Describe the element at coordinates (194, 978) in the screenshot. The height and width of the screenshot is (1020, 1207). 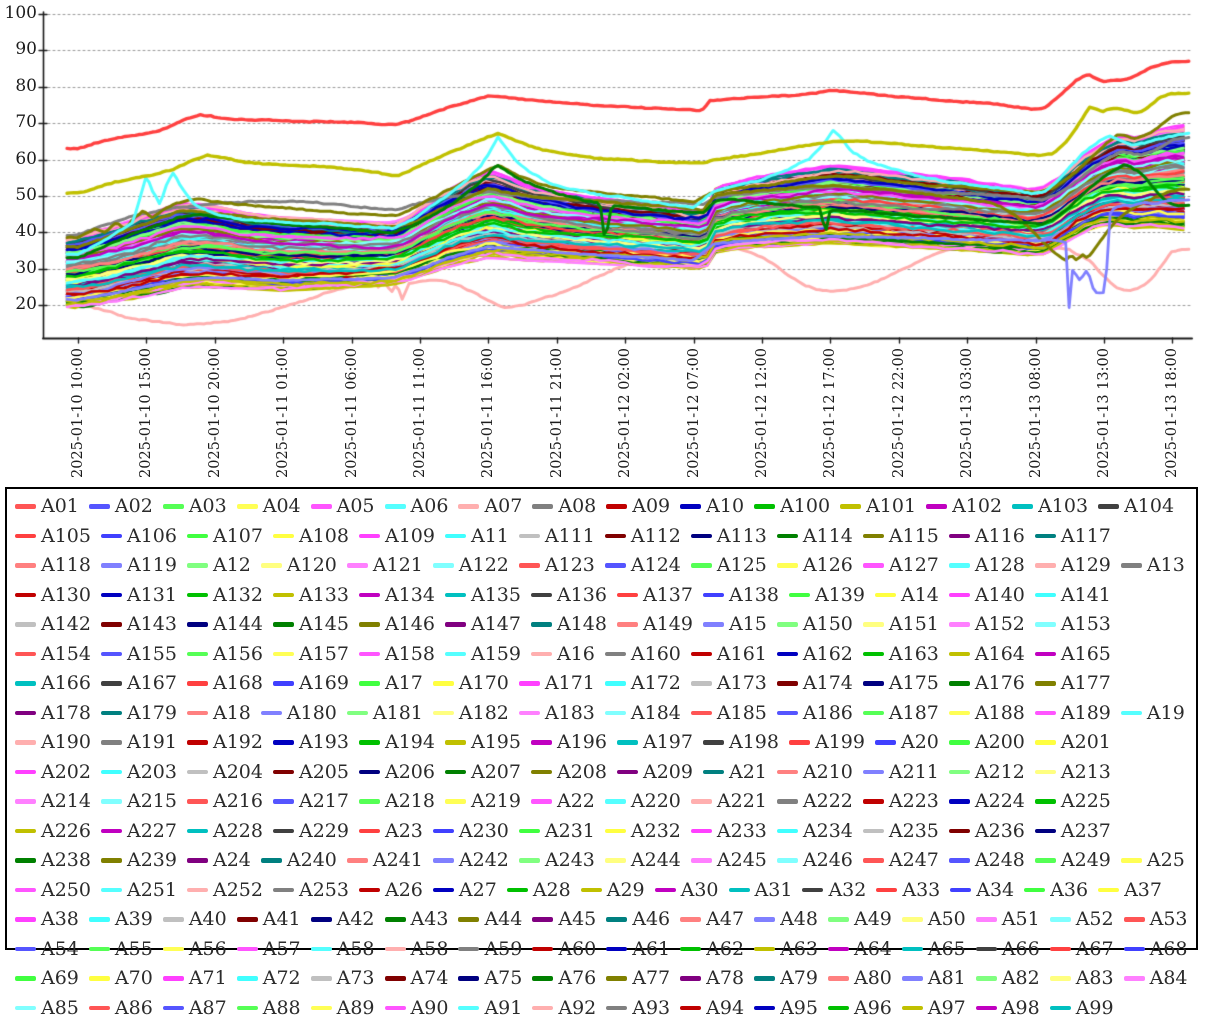
I see `legend-item: A71` at that location.